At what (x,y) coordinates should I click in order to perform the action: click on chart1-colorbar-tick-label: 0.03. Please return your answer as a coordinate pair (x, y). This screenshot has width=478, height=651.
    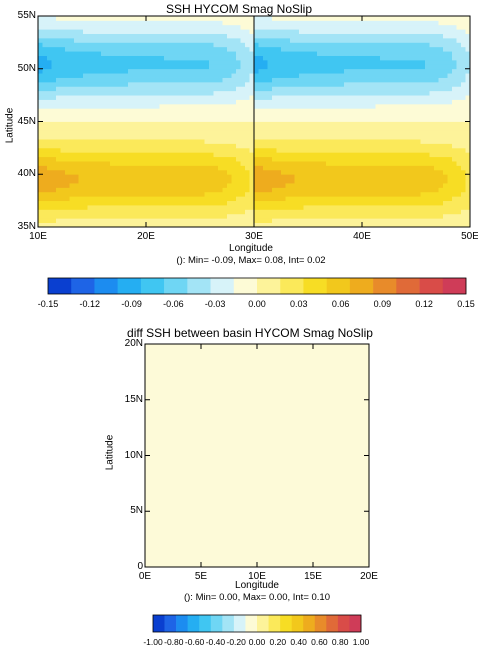
    Looking at the image, I should click on (299, 304).